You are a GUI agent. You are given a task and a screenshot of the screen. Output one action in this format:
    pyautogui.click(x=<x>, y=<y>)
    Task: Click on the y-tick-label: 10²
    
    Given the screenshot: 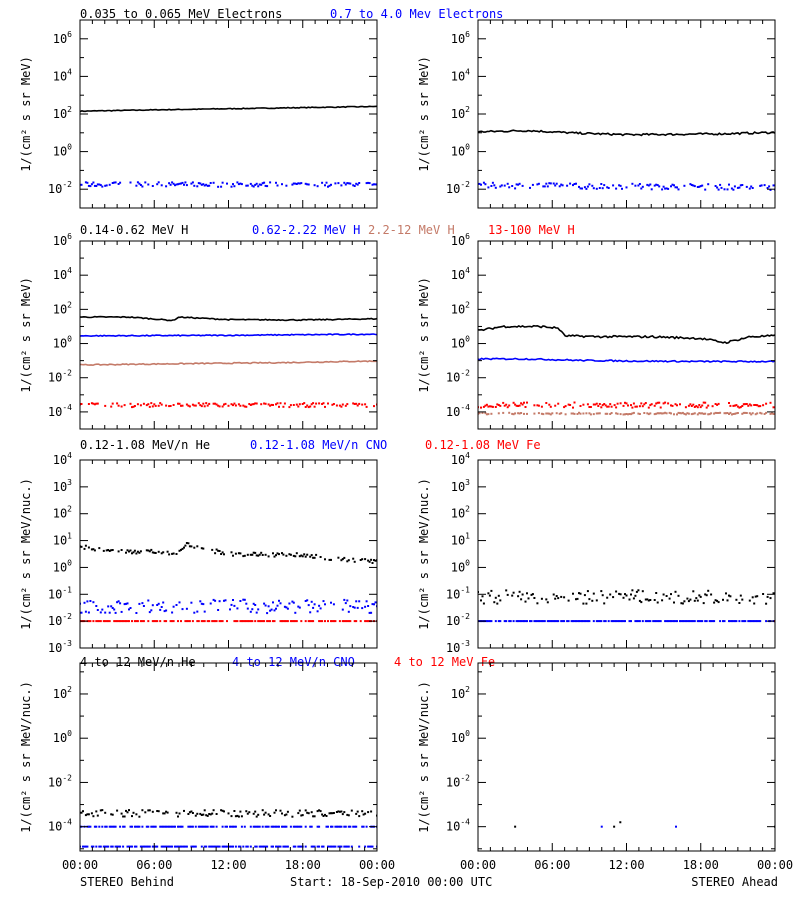 What is the action you would take?
    pyautogui.click(x=460, y=513)
    